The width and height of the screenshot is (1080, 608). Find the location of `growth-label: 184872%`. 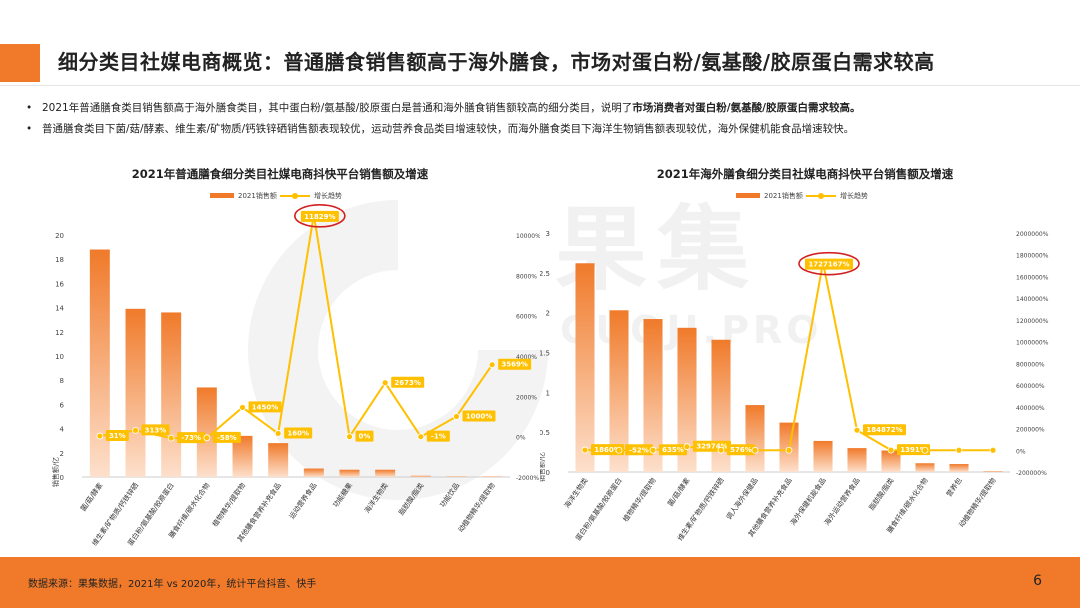

growth-label: 184872% is located at coordinates (884, 430).